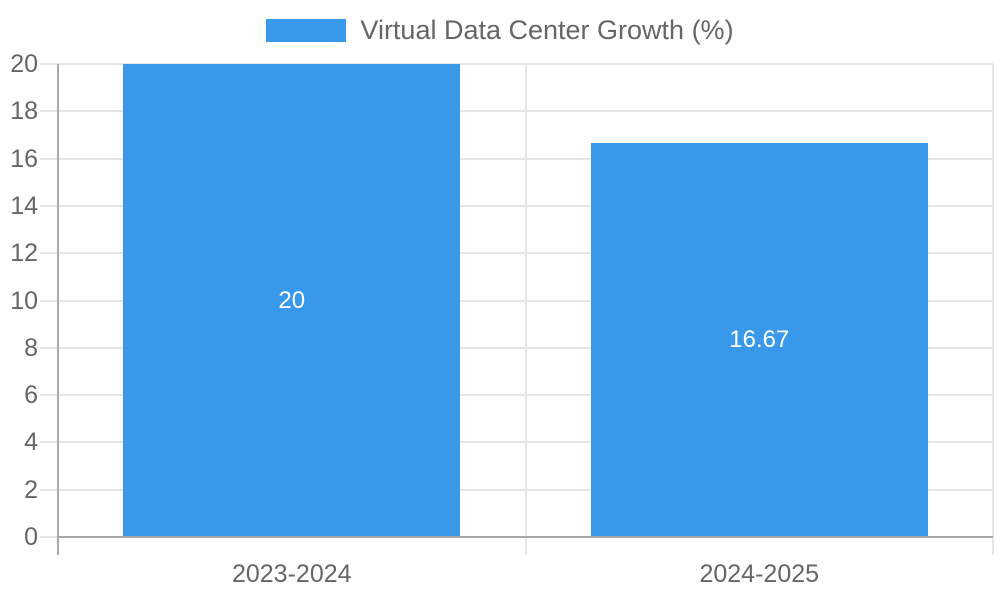  Describe the element at coordinates (759, 574) in the screenshot. I see `x-axis-category-label: 2024-2025` at that location.